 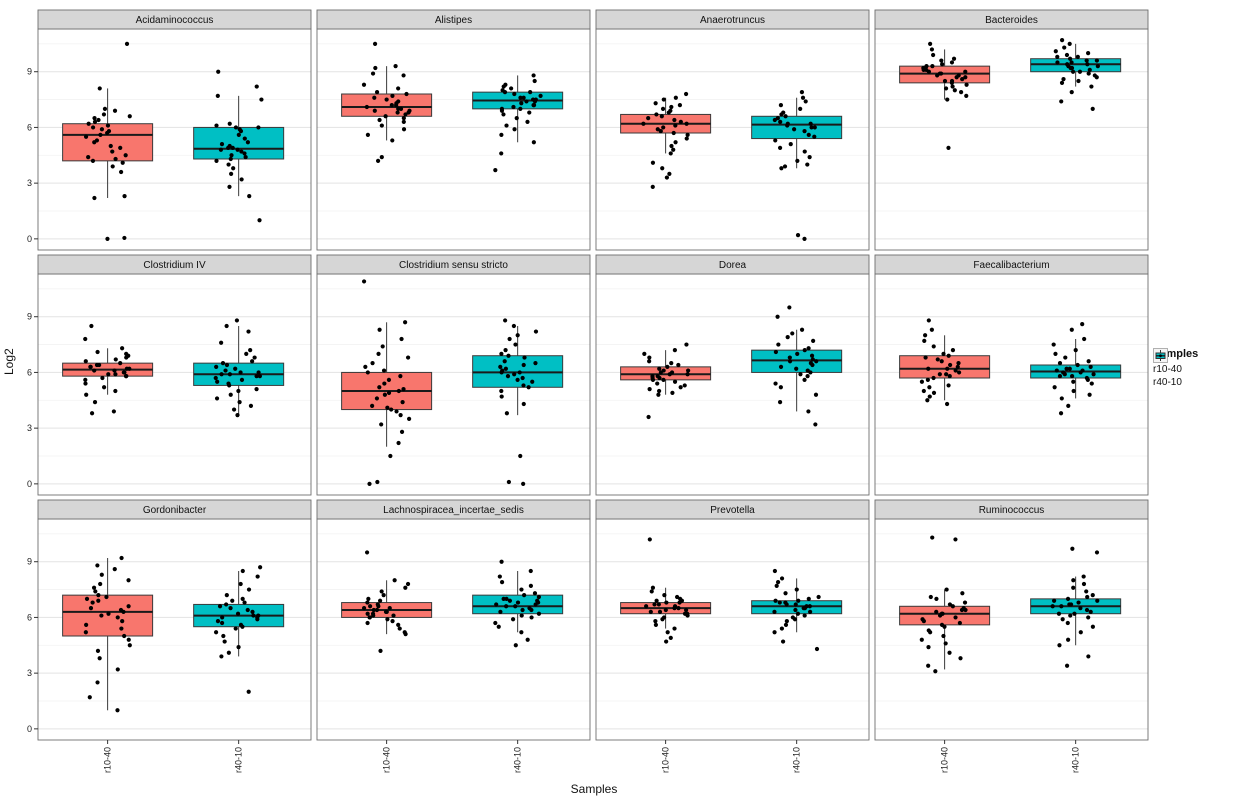 I want to click on facet-title: Prevotella, so click(x=732, y=510).